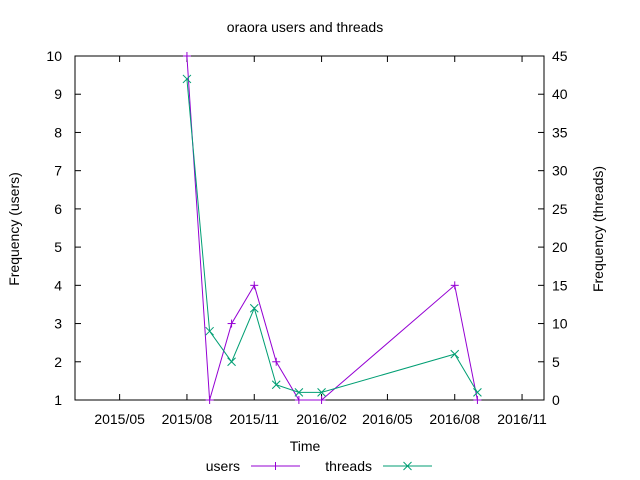 The height and width of the screenshot is (480, 640). Describe the element at coordinates (119, 419) in the screenshot. I see `x-tick-label: 2015/05` at that location.